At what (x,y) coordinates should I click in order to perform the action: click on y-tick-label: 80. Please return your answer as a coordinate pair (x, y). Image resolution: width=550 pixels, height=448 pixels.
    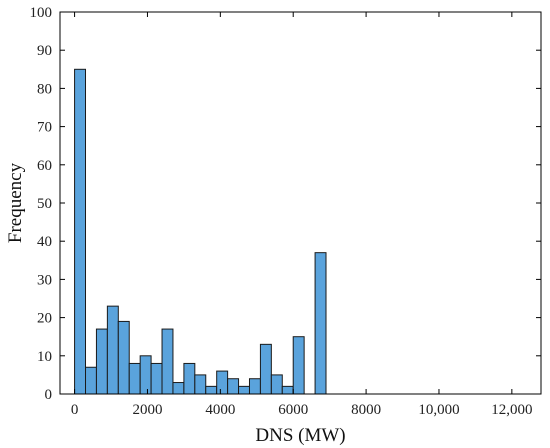
    Looking at the image, I should click on (44, 89).